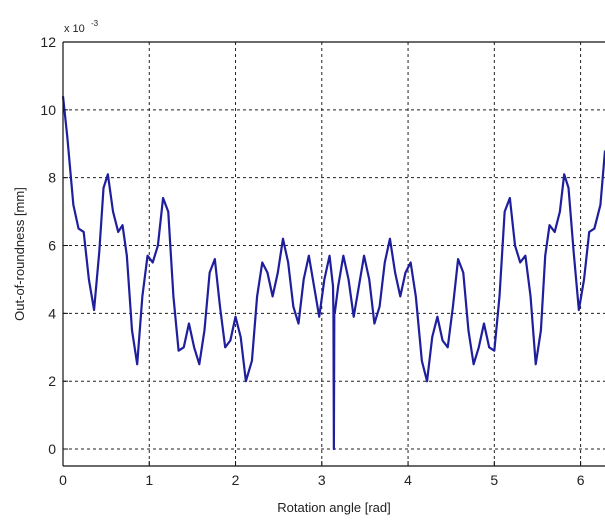 Image resolution: width=605 pixels, height=520 pixels. I want to click on x-tick-label-3: 3, so click(322, 480).